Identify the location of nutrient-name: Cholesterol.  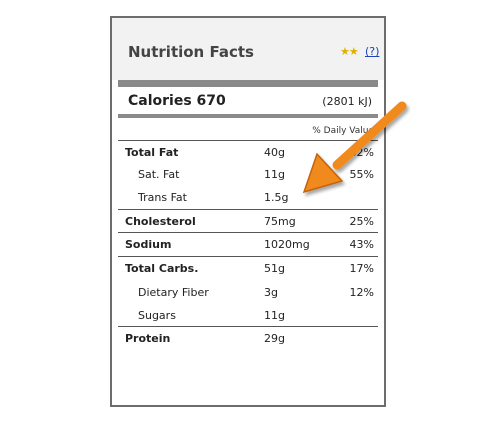
(160, 221).